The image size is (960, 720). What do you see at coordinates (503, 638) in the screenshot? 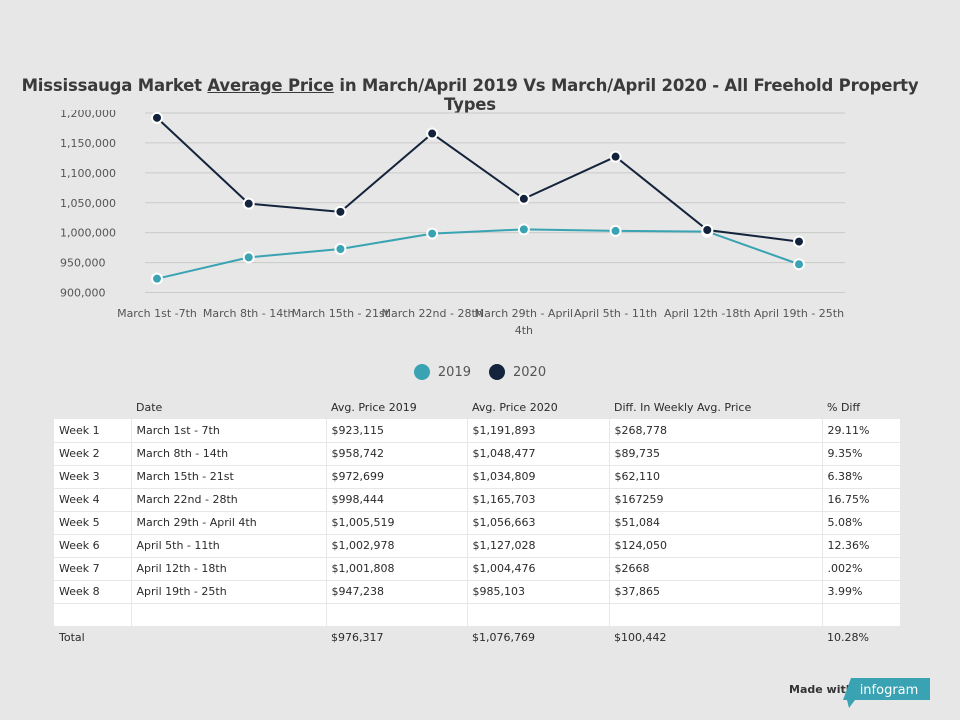
I see `table-cell: $1,076,769` at bounding box center [503, 638].